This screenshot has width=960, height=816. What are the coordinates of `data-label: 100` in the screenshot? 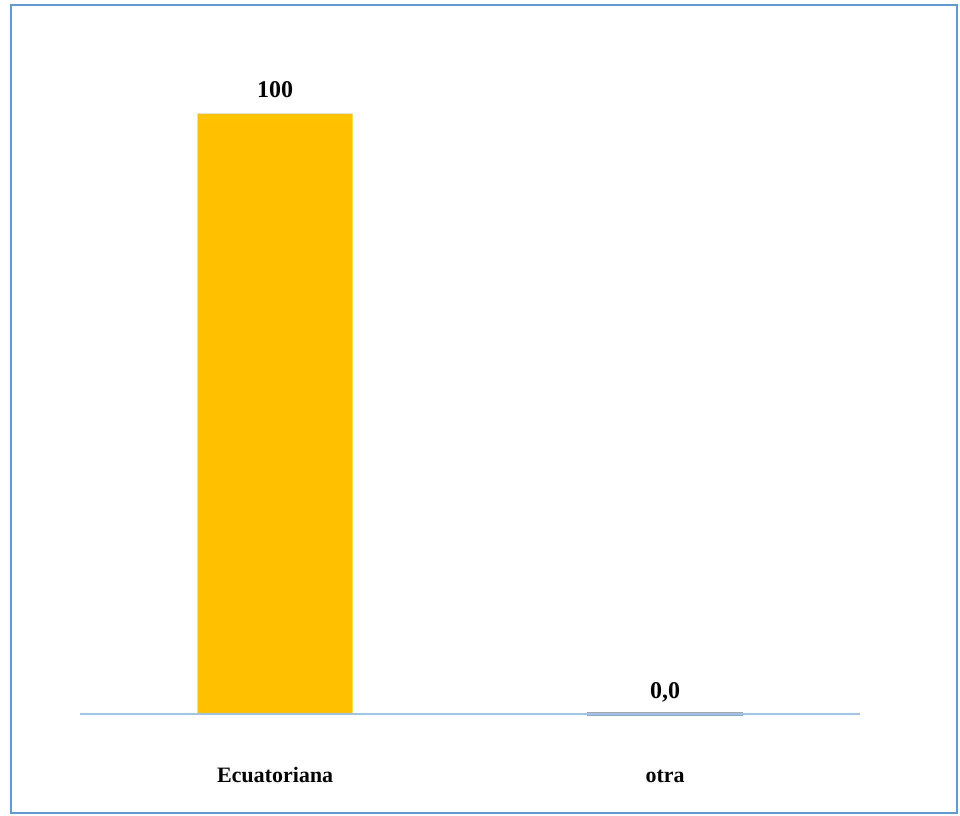 It's located at (275, 90).